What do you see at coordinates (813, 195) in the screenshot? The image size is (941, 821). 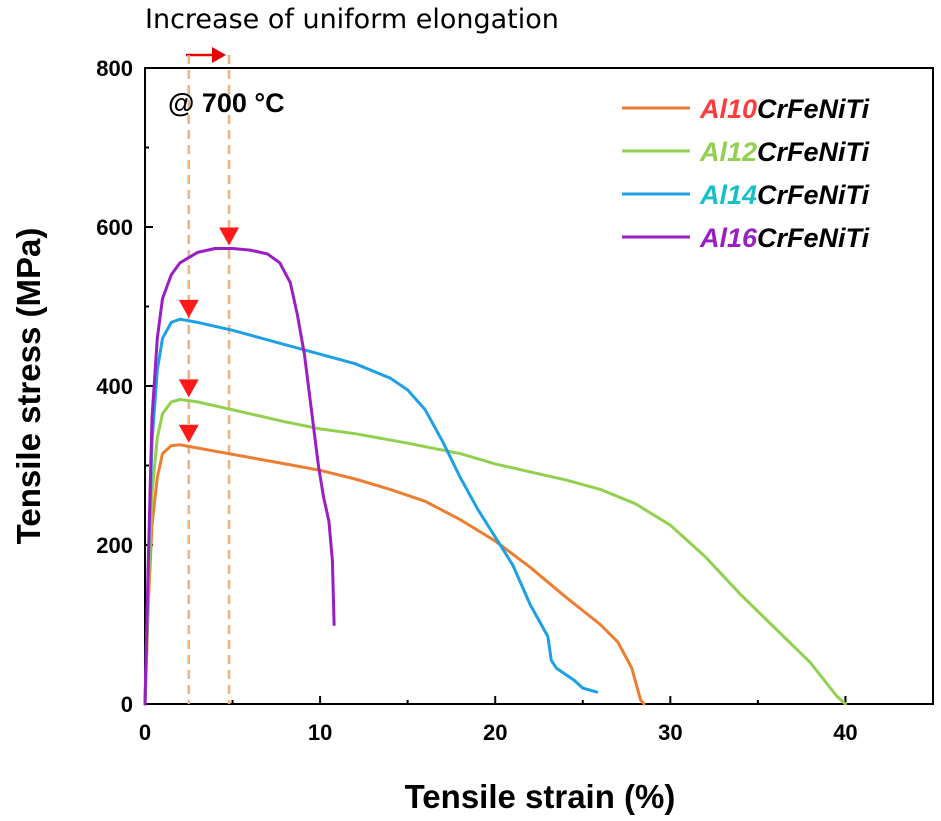 I see `legend-suffix-2: CrFeNiTi` at bounding box center [813, 195].